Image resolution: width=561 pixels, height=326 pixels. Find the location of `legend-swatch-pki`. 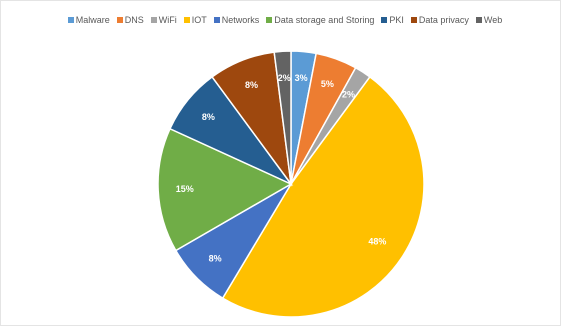

legend-swatch-pki is located at coordinates (384, 20).